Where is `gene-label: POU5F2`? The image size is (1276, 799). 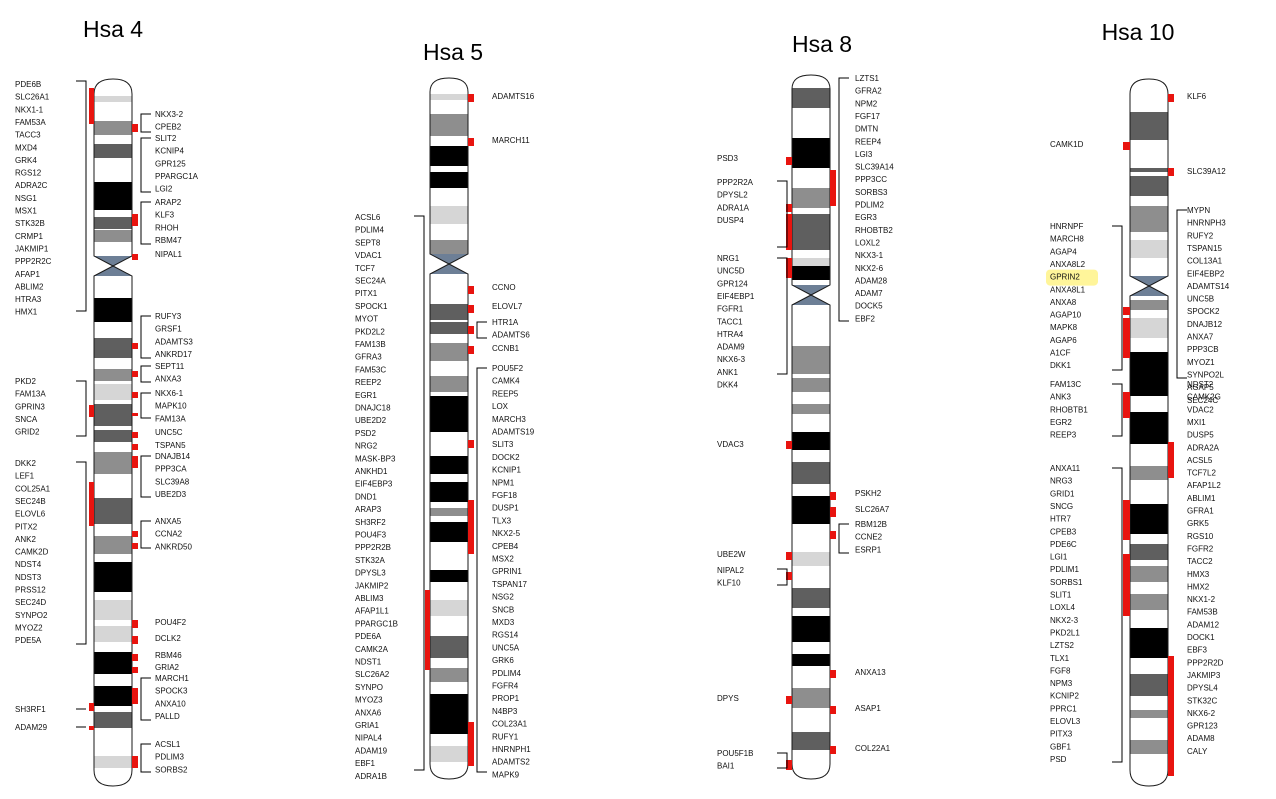 gene-label: POU5F2 is located at coordinates (508, 368).